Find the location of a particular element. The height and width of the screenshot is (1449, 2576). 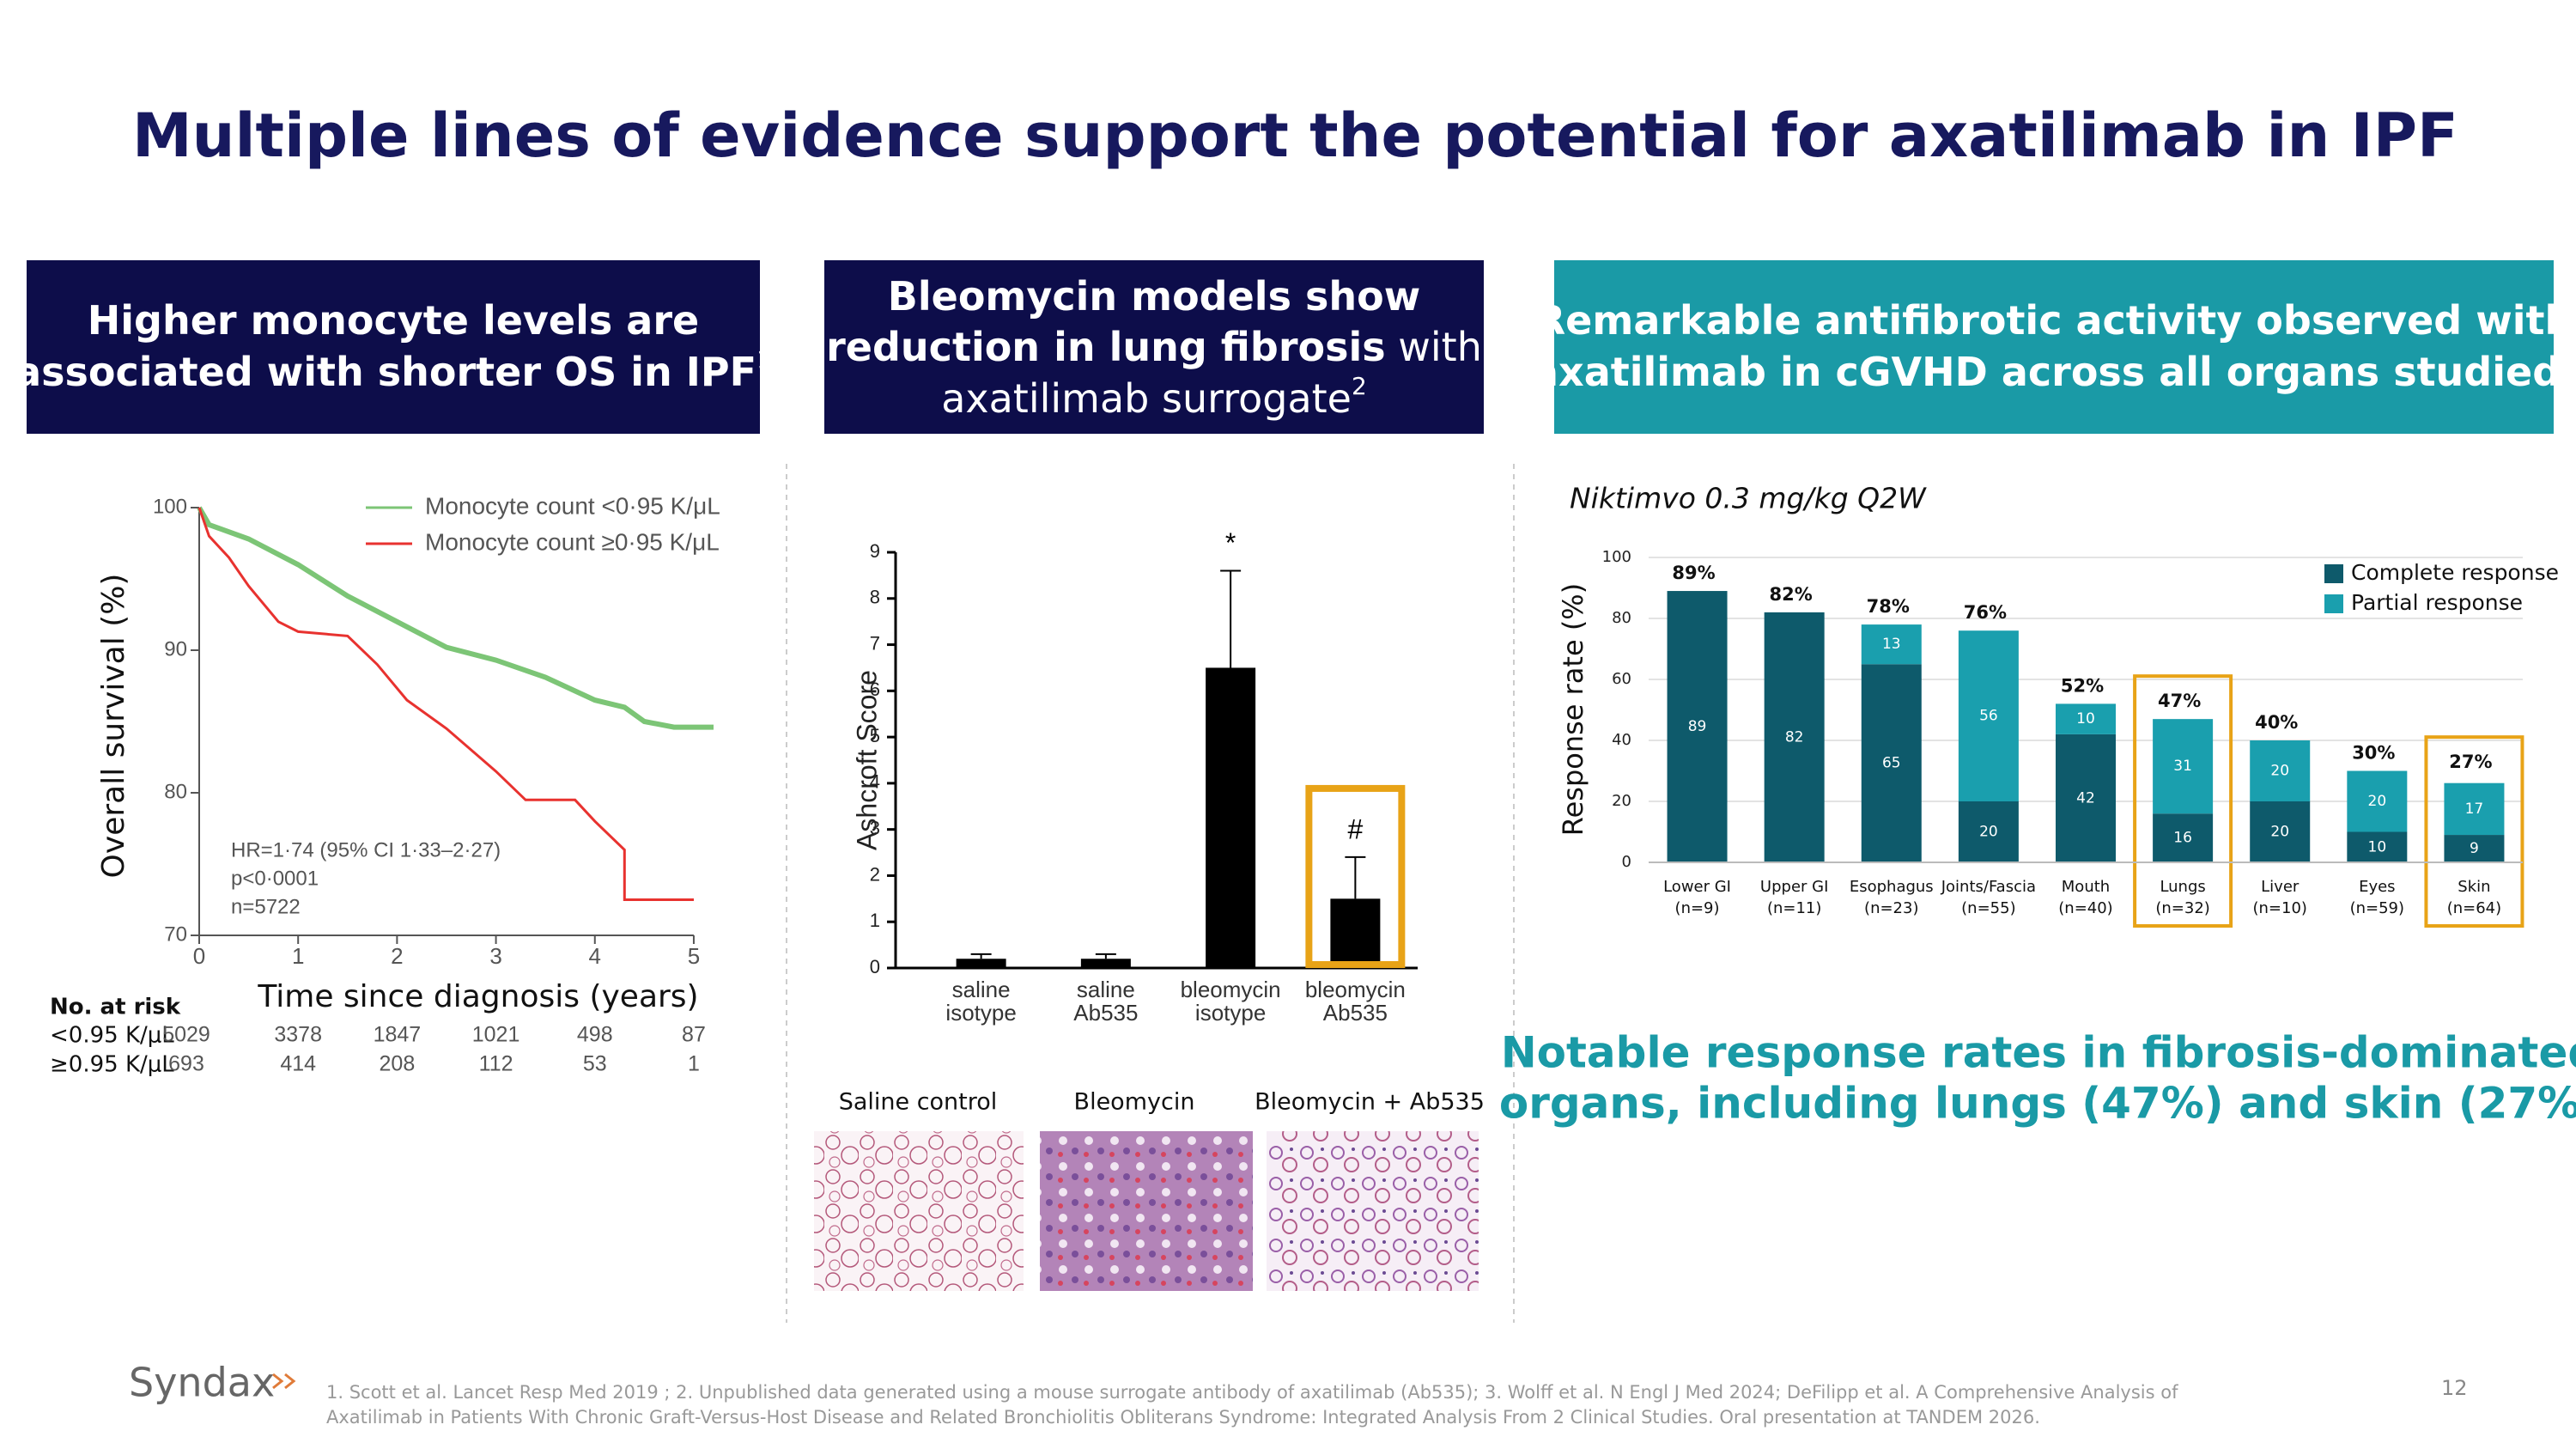

panel-header-text: associated with shorter OS in IPF is located at coordinates (386, 372).